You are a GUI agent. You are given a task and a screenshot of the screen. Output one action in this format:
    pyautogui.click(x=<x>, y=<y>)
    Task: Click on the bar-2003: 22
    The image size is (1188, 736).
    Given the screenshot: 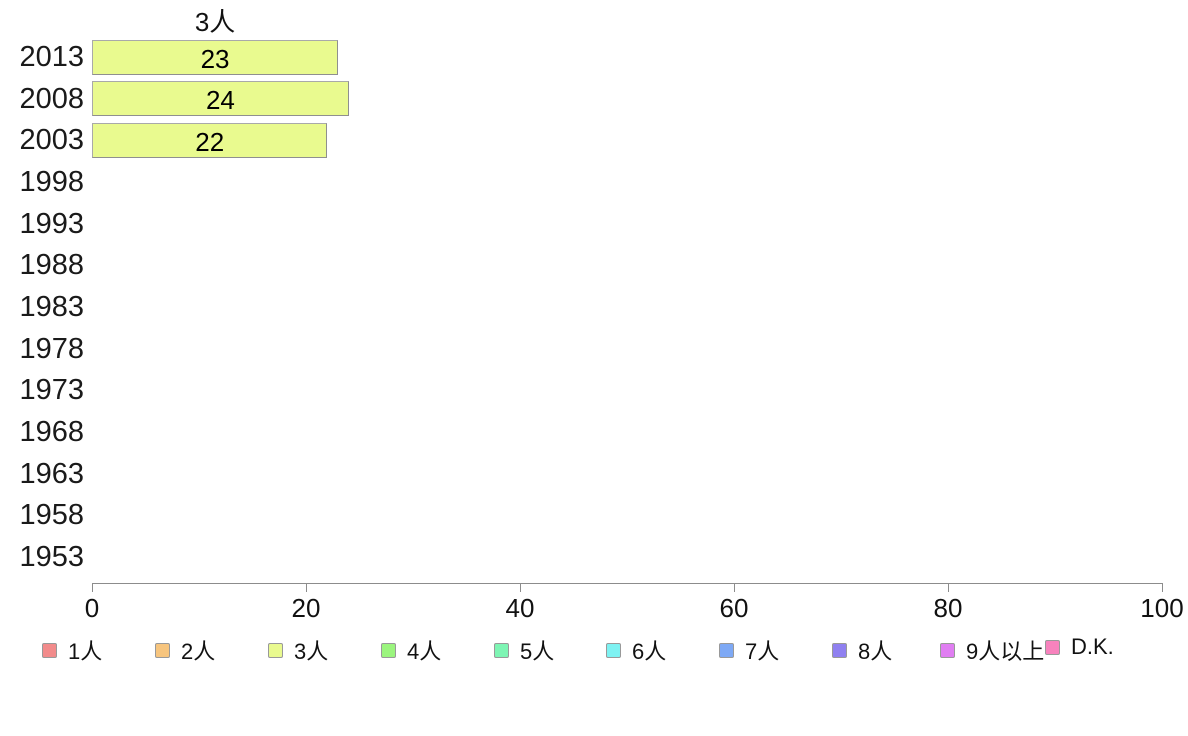 What is the action you would take?
    pyautogui.click(x=210, y=140)
    